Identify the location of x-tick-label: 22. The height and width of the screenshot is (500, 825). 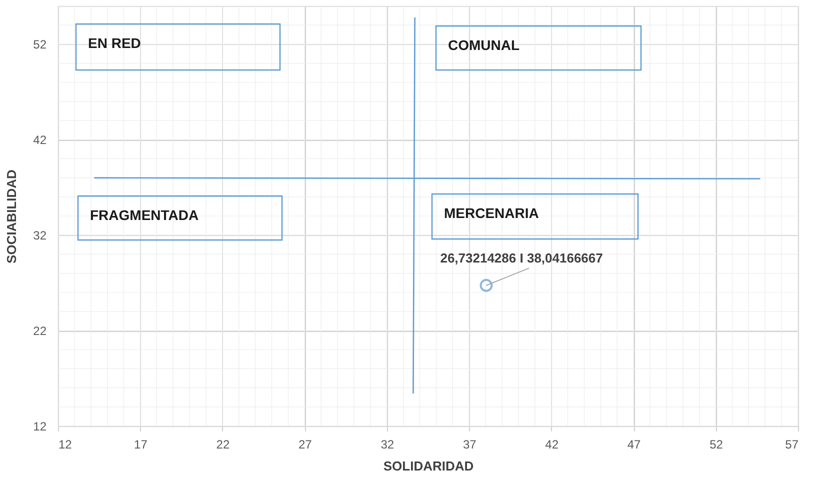
(223, 445).